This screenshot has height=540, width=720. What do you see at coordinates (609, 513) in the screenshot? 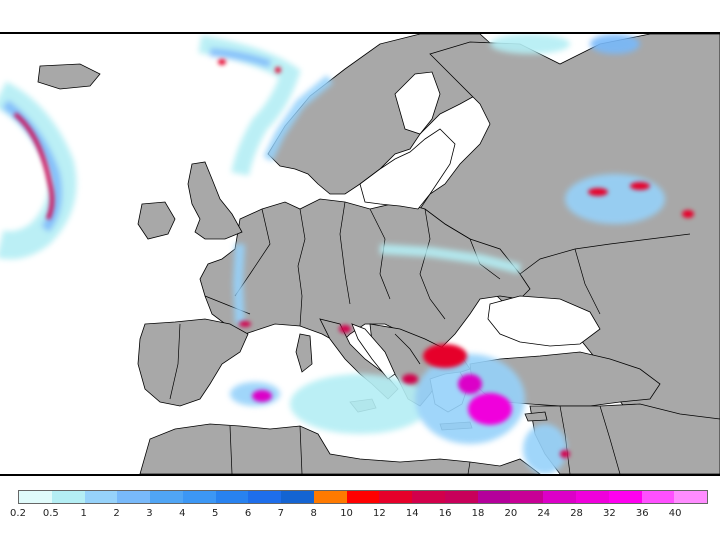
I see `legend-label-18: 32` at bounding box center [609, 513].